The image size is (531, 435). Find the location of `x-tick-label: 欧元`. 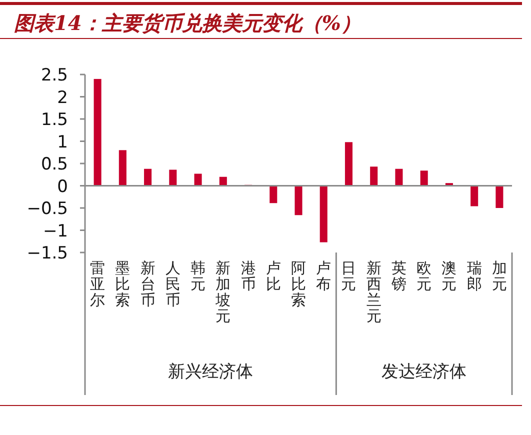

x-tick-label: 欧元 is located at coordinates (424, 276).